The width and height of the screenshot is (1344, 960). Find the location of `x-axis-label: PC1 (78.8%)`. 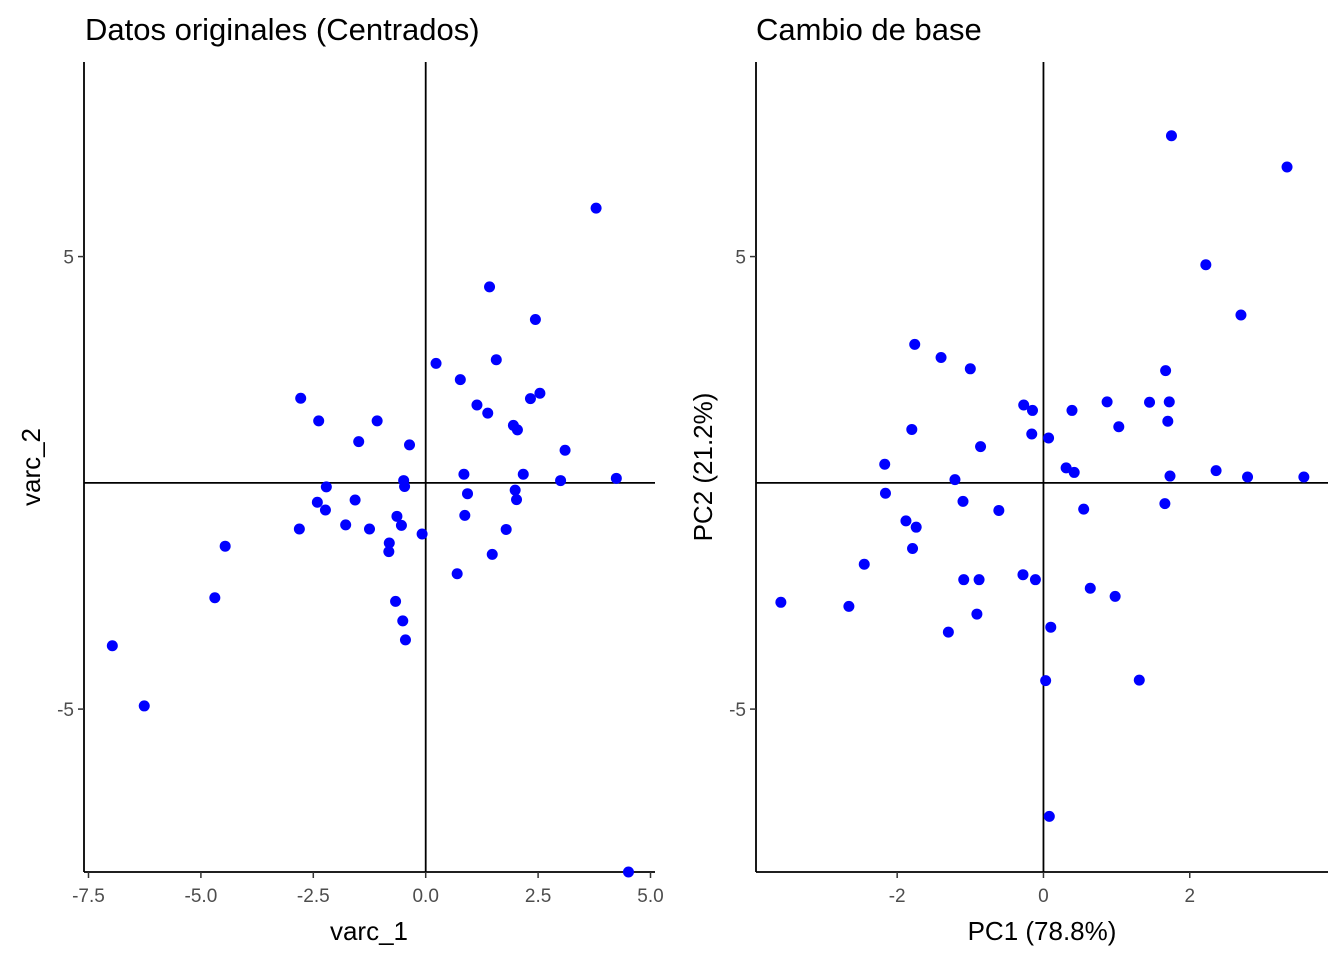

x-axis-label: PC1 (78.8%) is located at coordinates (1042, 931).